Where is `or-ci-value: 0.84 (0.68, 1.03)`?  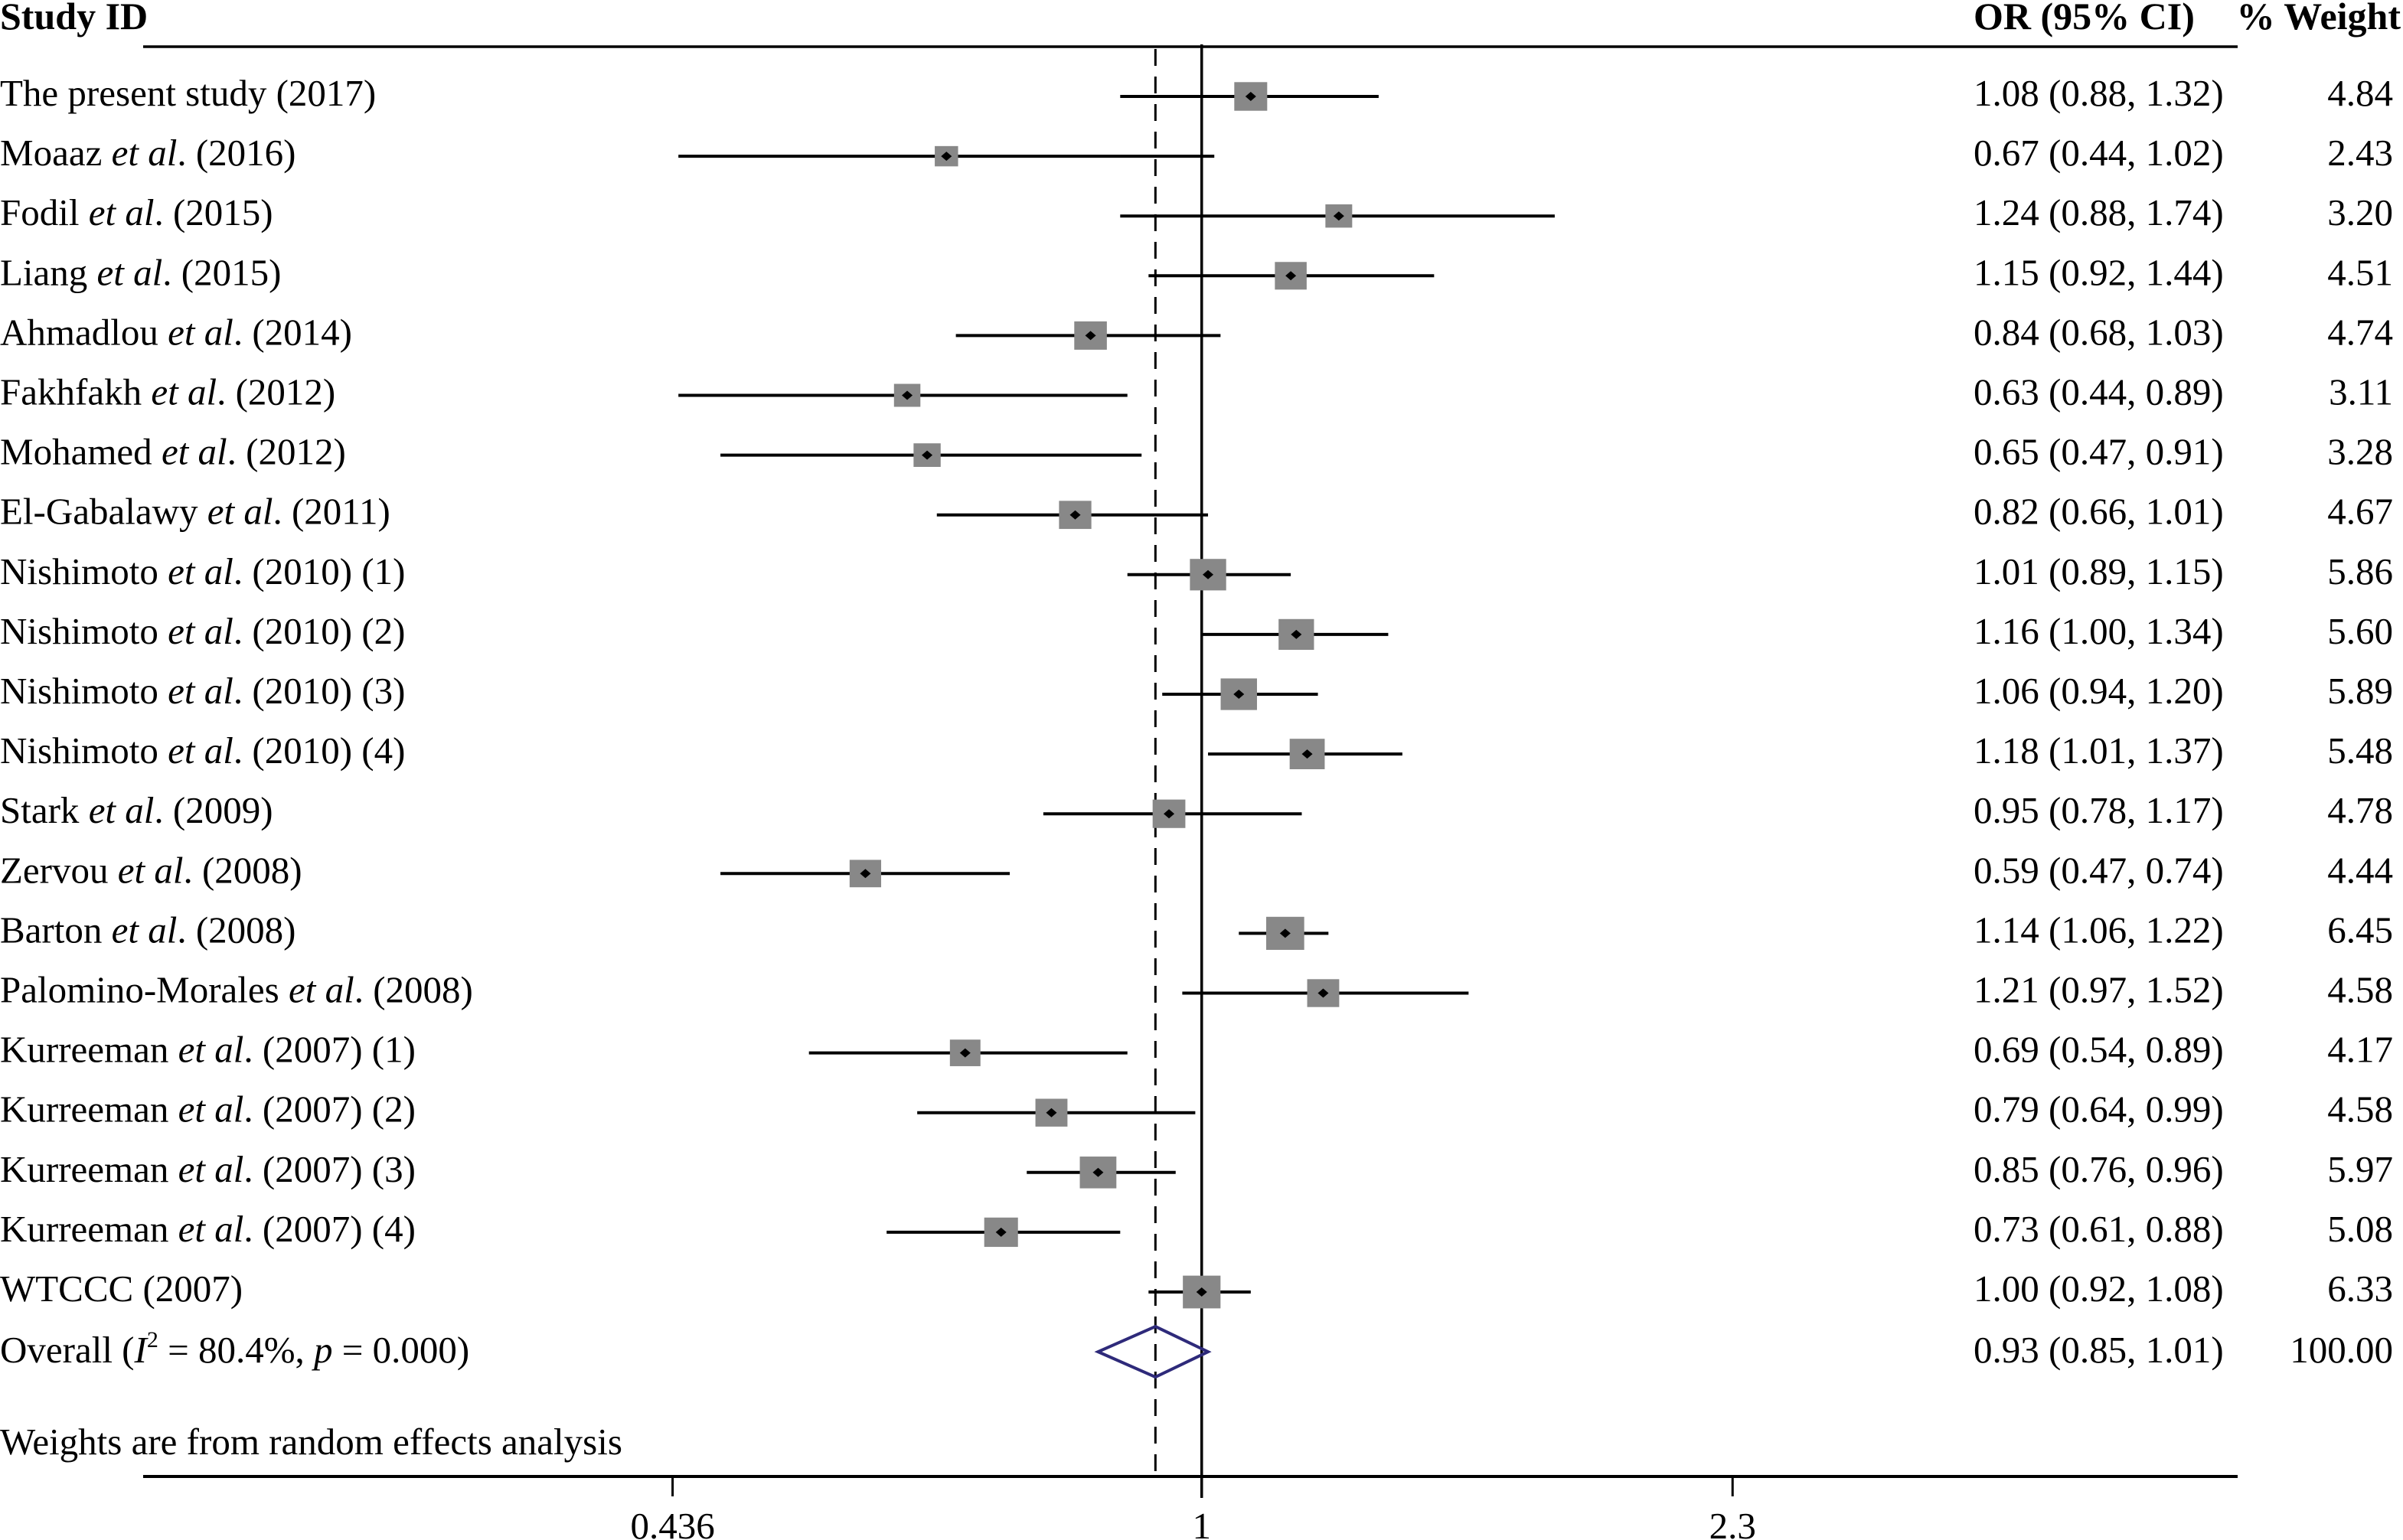
or-ci-value: 0.84 (0.68, 1.03) is located at coordinates (2099, 332).